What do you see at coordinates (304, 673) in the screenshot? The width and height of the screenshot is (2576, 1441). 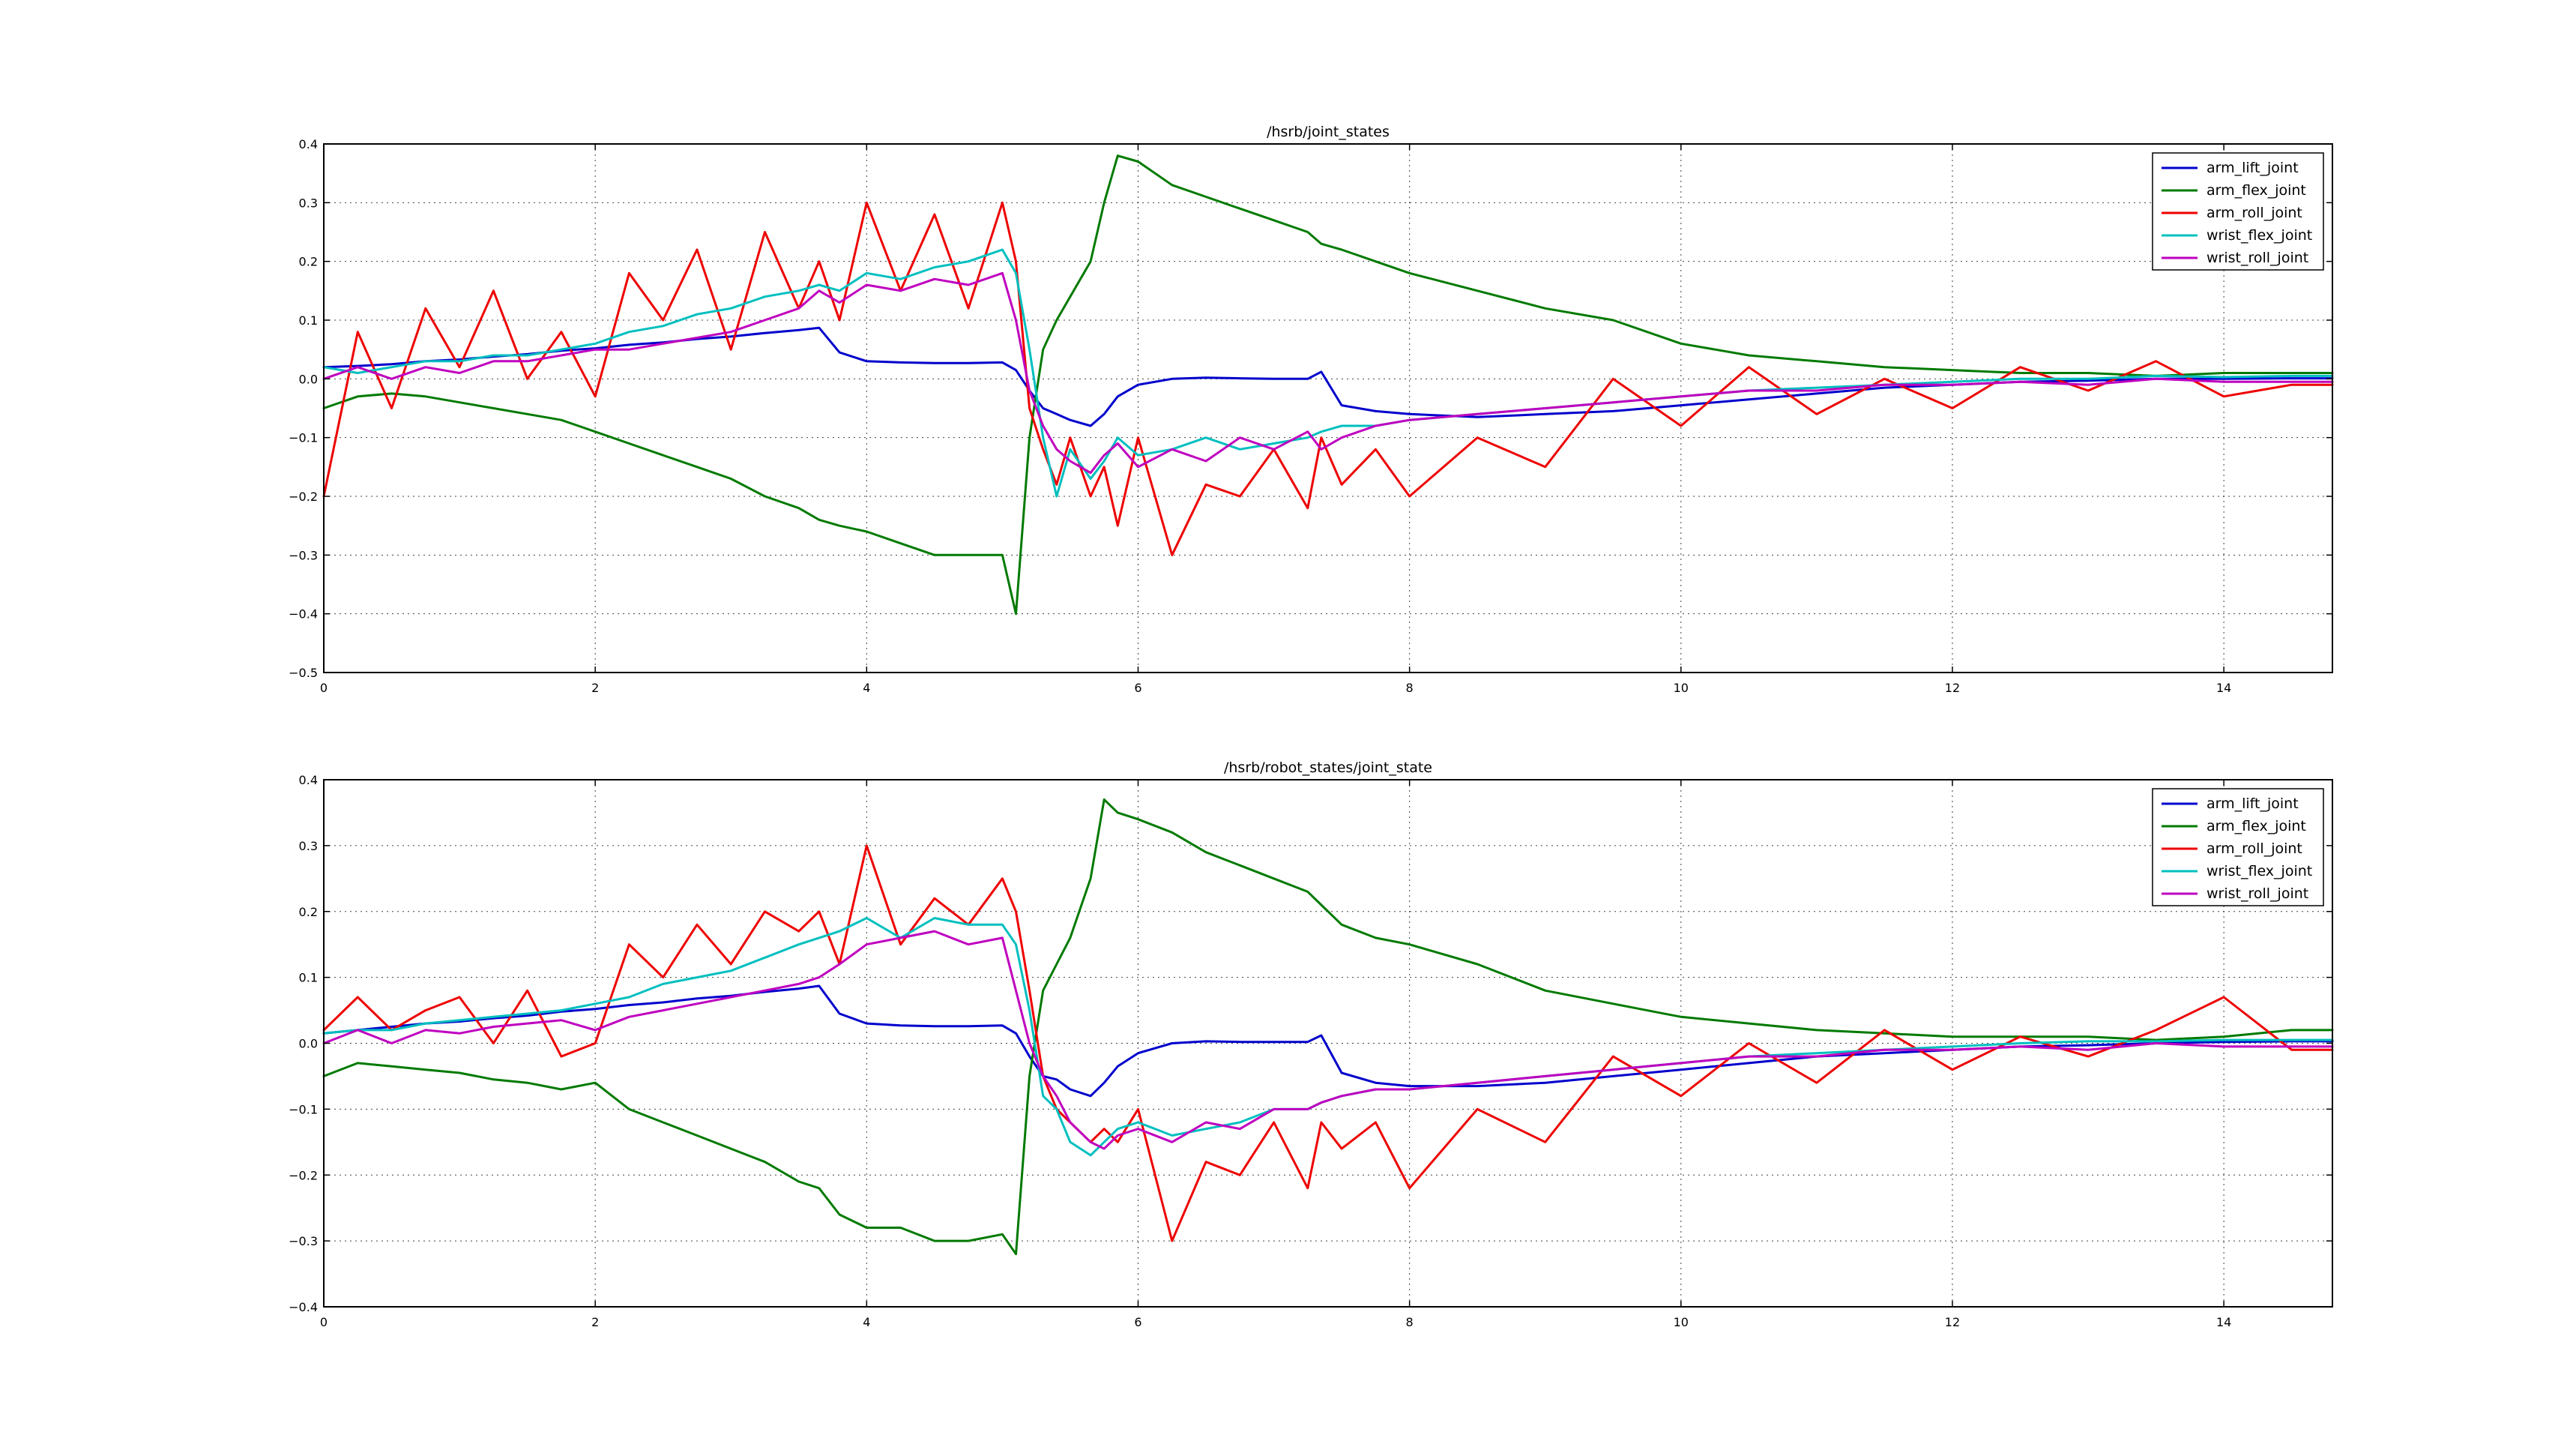 I see `y-tick-label: −0.5` at bounding box center [304, 673].